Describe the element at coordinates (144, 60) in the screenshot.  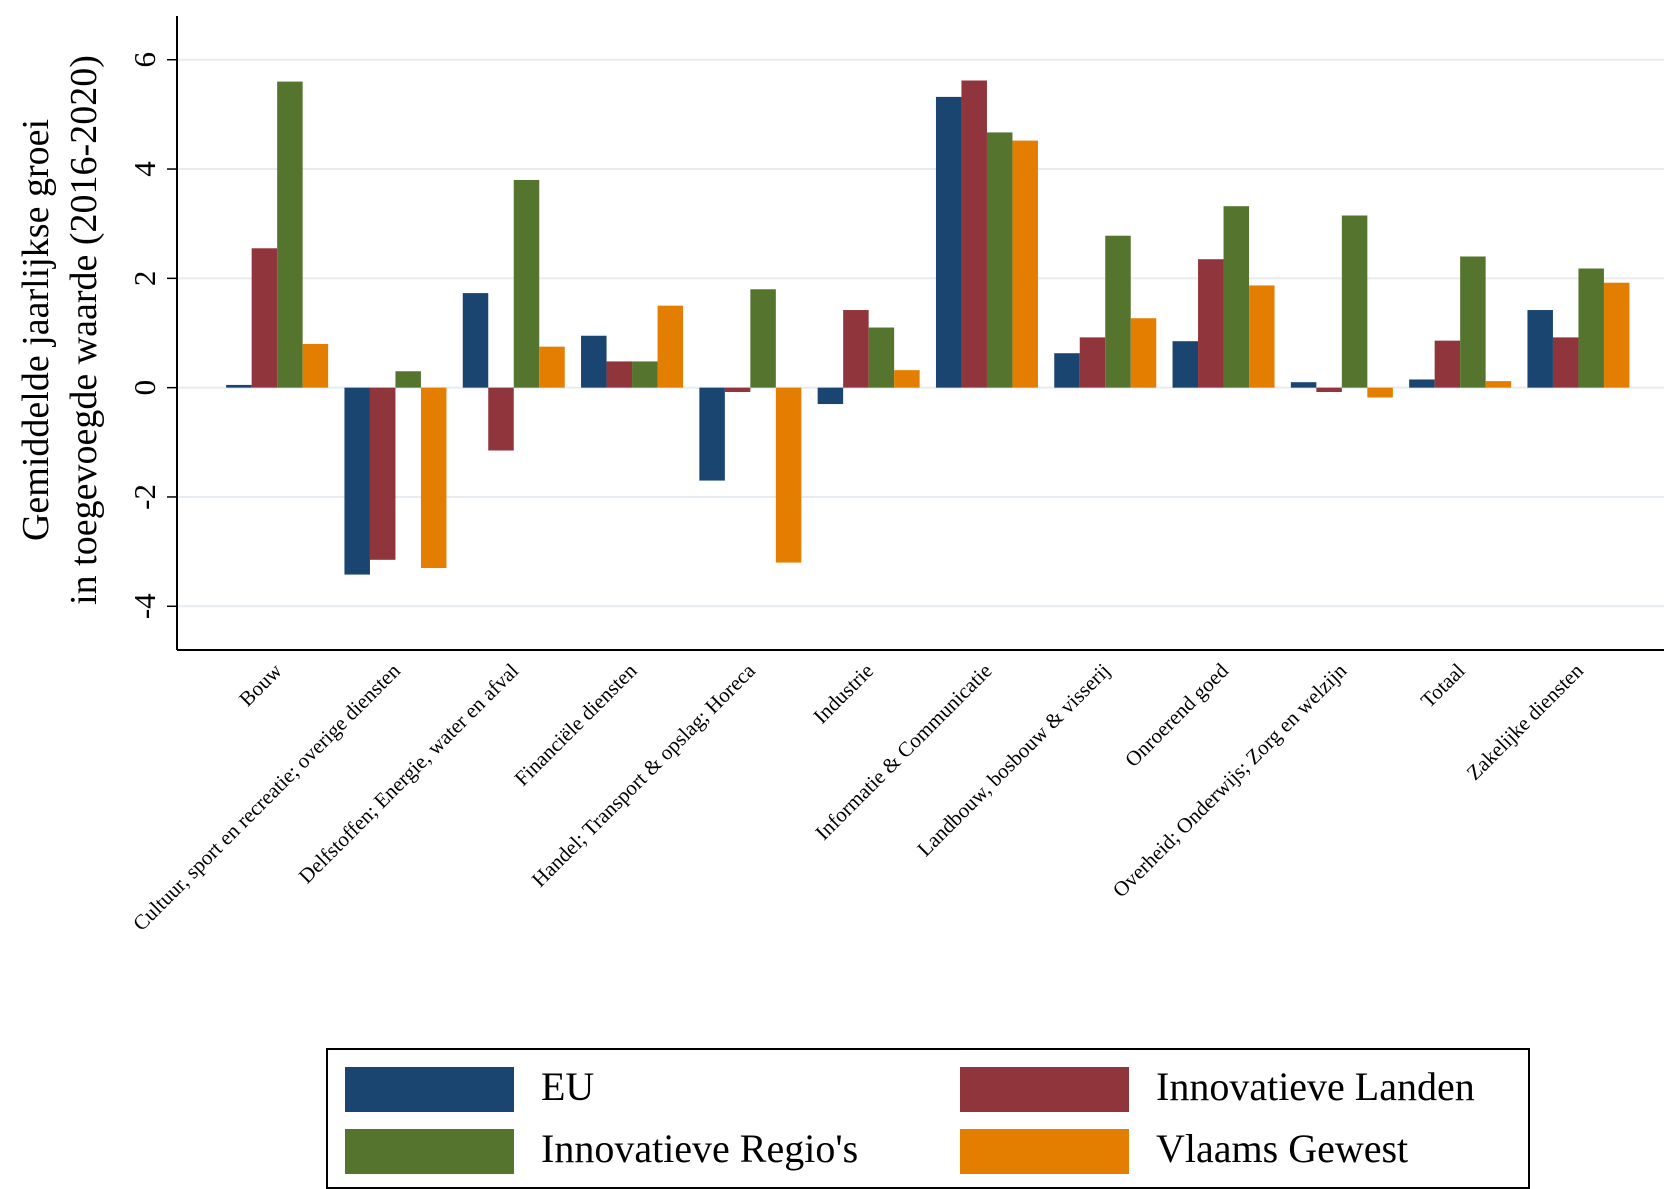
I see `y-tick-label: 6` at that location.